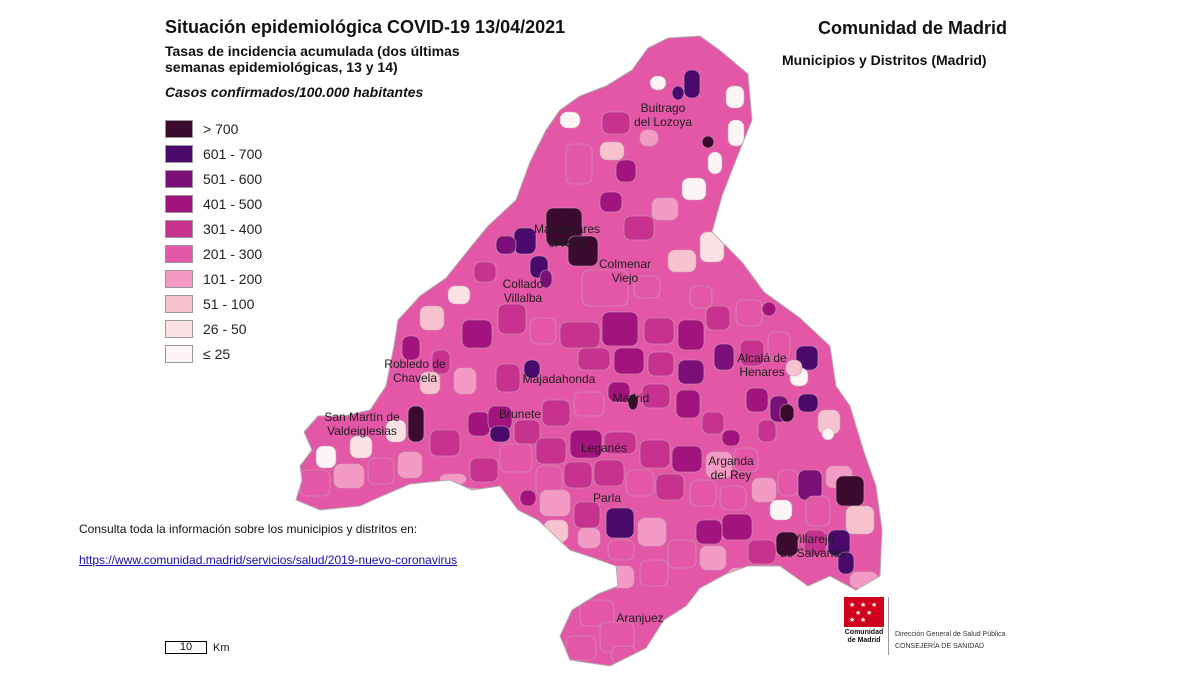  What do you see at coordinates (559, 379) in the screenshot?
I see `place-label-majadahonda: Majadahonda` at bounding box center [559, 379].